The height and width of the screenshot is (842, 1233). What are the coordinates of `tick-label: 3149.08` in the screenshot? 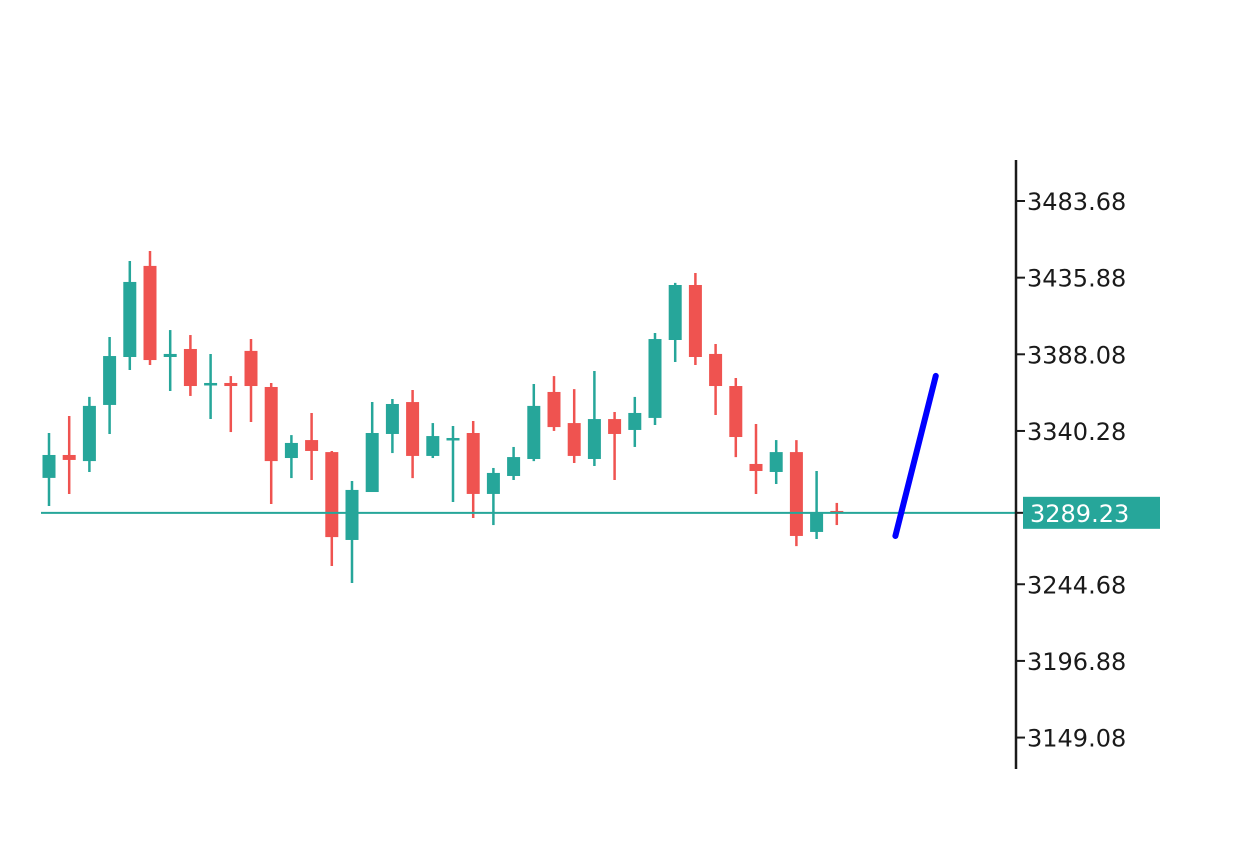 It's located at (1076, 739).